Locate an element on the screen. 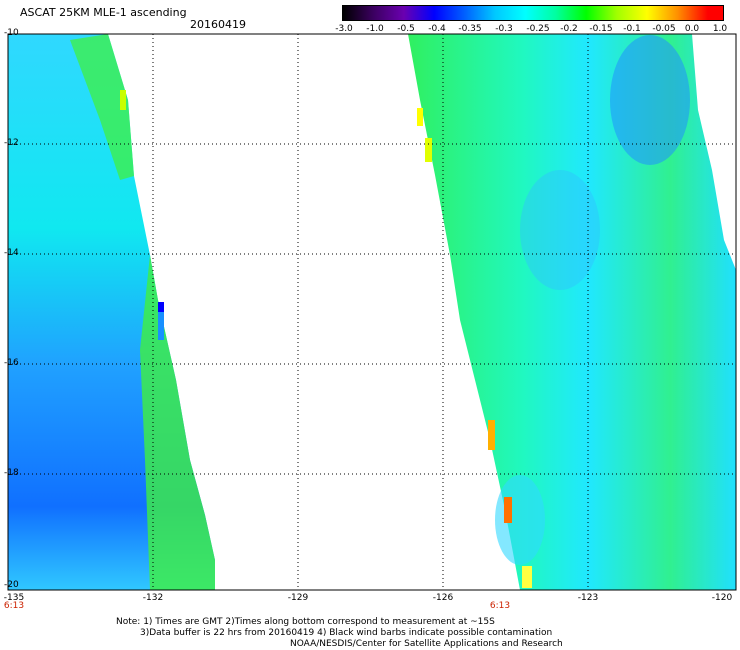 This screenshot has width=740, height=650. colorbar-label: -3.0 is located at coordinates (344, 29).